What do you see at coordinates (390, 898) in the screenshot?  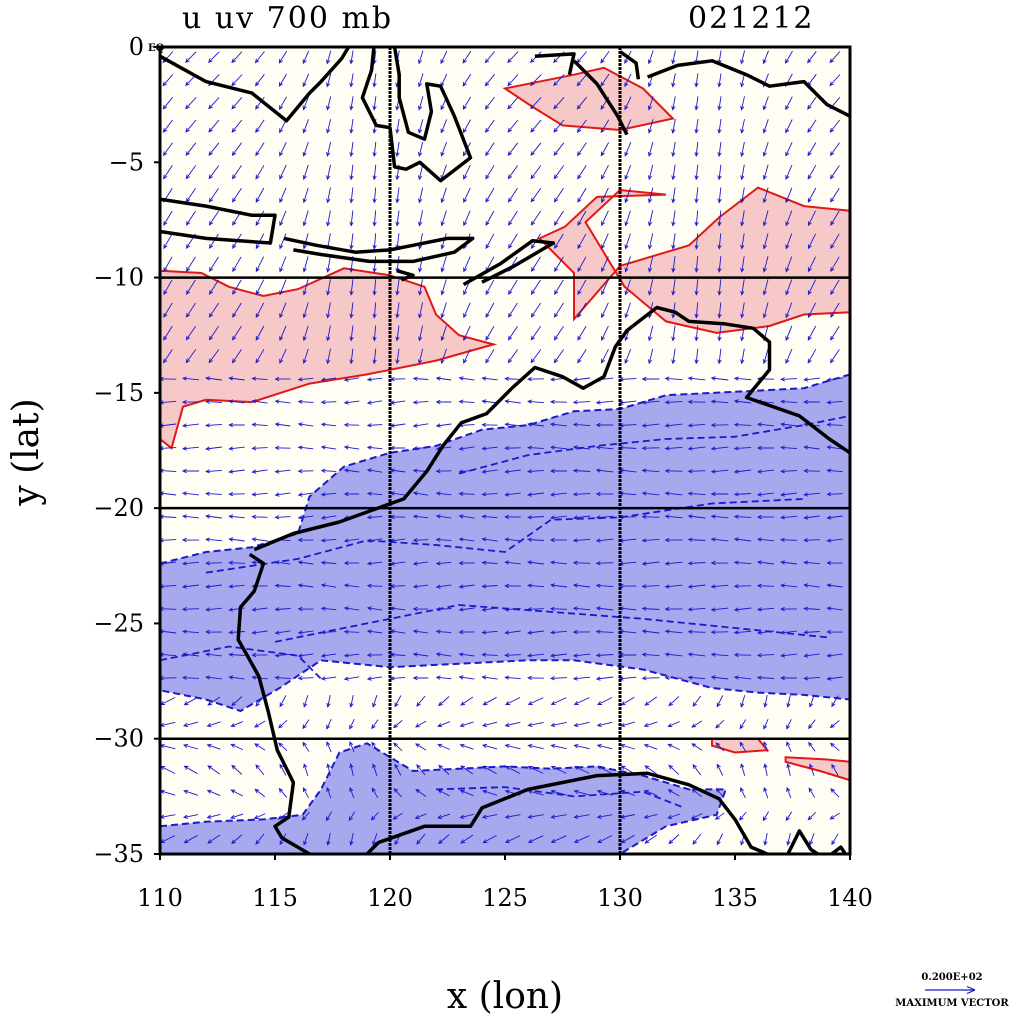 I see `x-tick-label: 120` at bounding box center [390, 898].